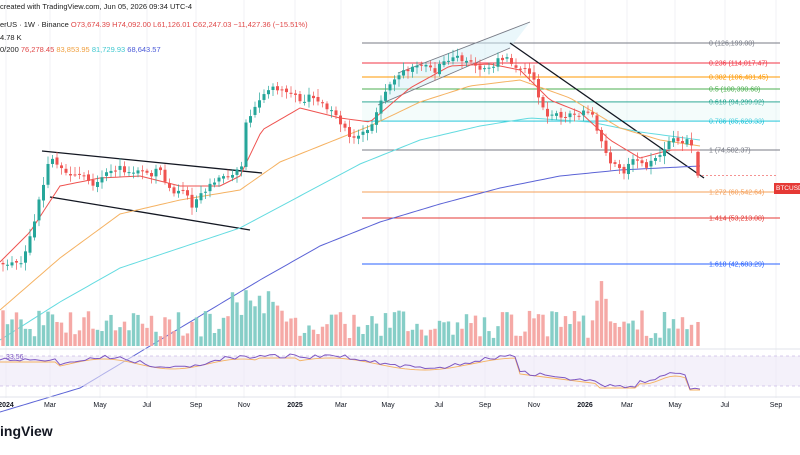 This screenshot has height=455, width=800. What do you see at coordinates (736, 193) in the screenshot?
I see `fib-level-label: 1.272 (60,542.64)` at bounding box center [736, 193].